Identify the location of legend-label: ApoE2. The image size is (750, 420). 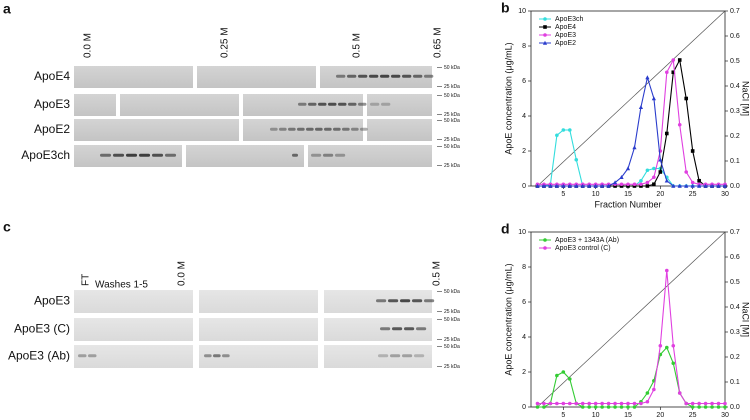
(565, 43).